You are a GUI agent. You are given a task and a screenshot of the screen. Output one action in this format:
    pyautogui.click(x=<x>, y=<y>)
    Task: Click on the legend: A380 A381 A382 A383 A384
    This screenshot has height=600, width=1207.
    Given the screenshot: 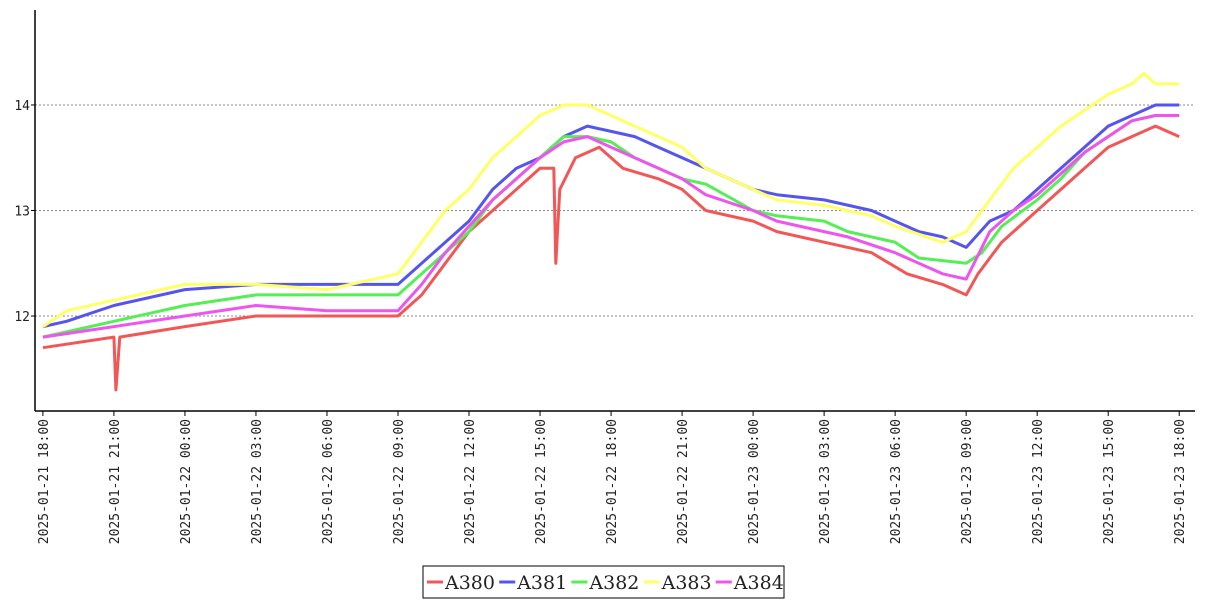 What is the action you would take?
    pyautogui.click(x=603, y=582)
    